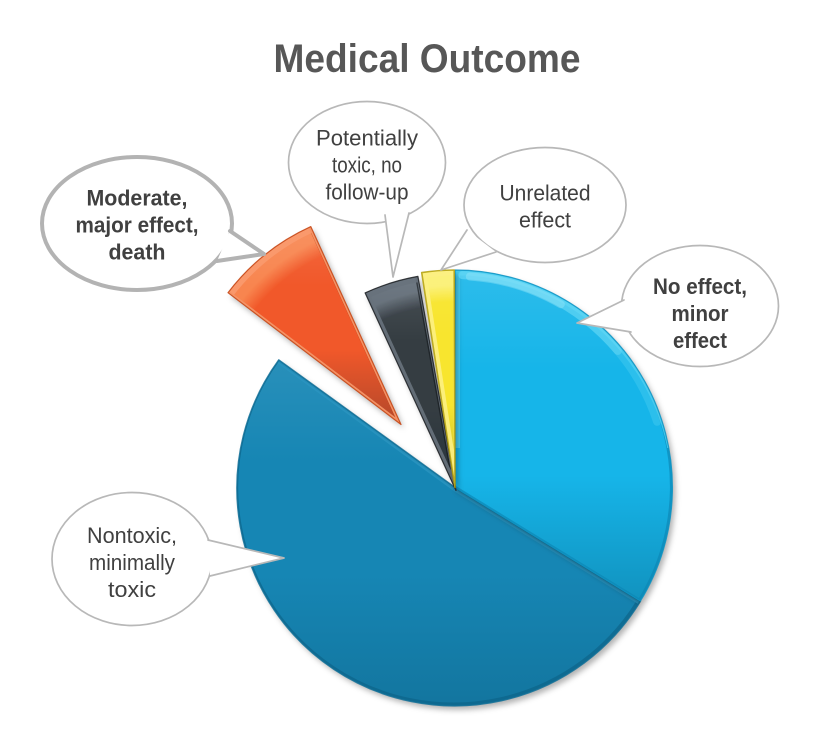 Image resolution: width=840 pixels, height=756 pixels. What do you see at coordinates (367, 138) in the screenshot?
I see `svg-text: Potentially` at bounding box center [367, 138].